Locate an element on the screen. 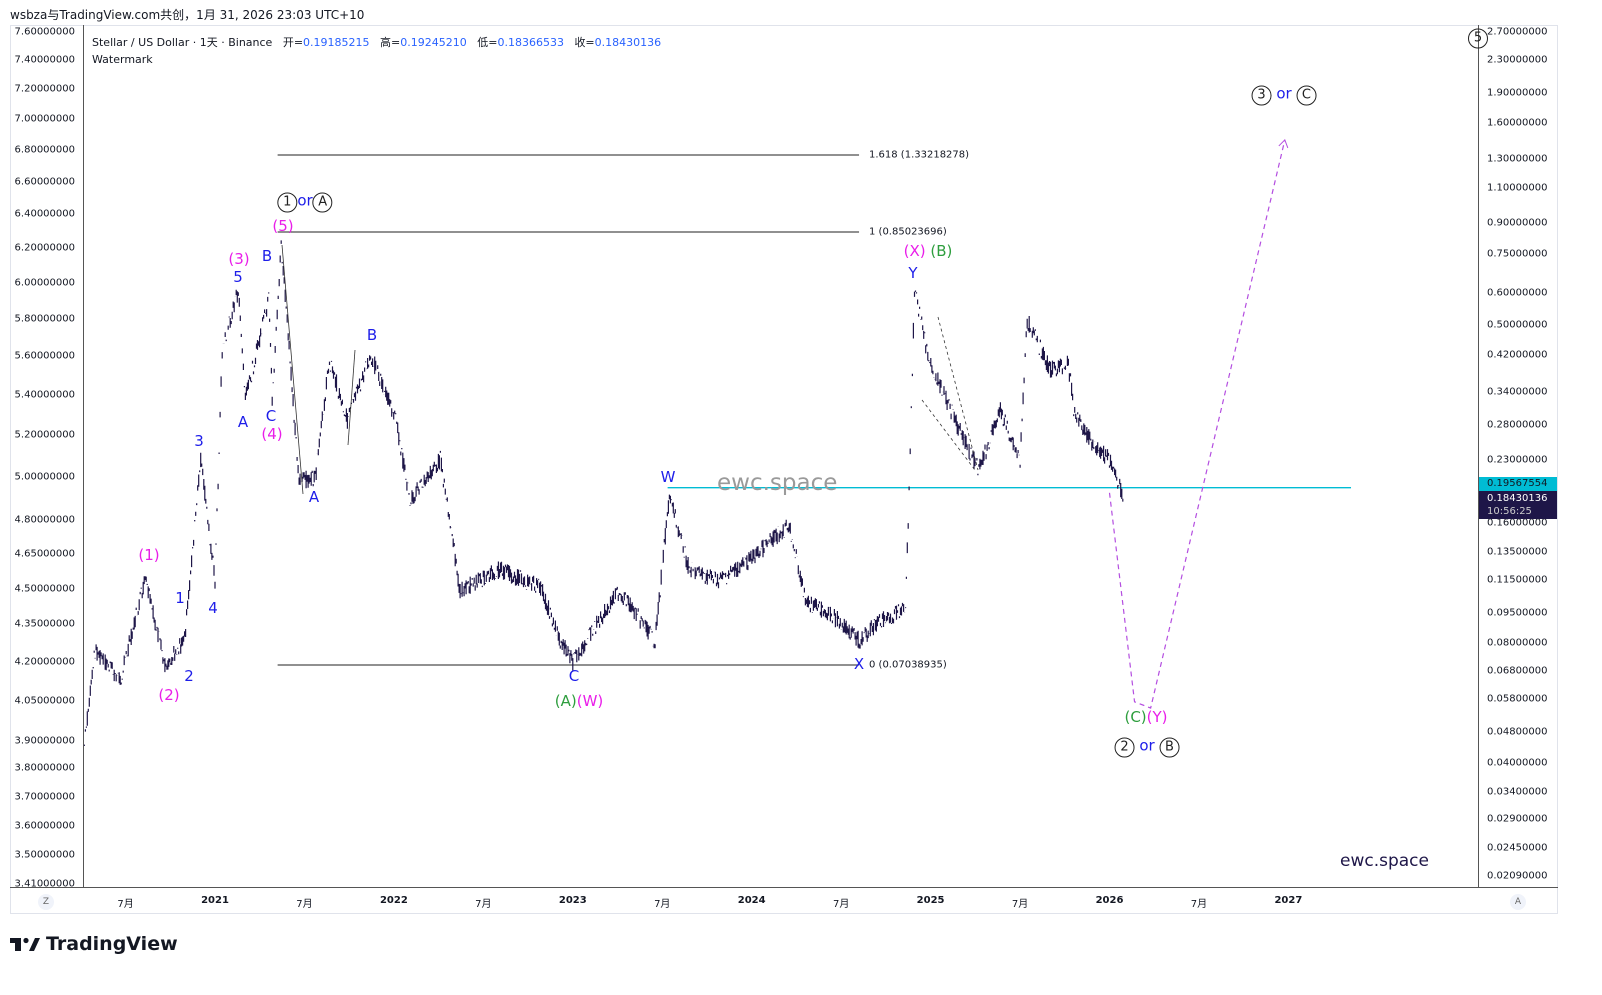 The height and width of the screenshot is (995, 1602). auto-scale-button: A is located at coordinates (1518, 902).